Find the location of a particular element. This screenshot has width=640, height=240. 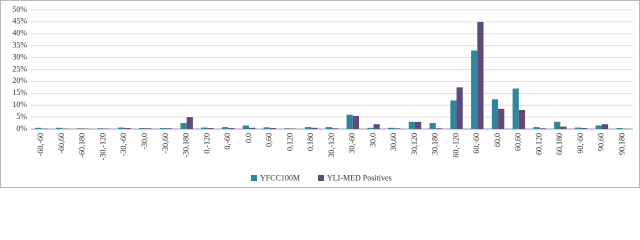

x-tick-label: 0,-120 is located at coordinates (206, 143).